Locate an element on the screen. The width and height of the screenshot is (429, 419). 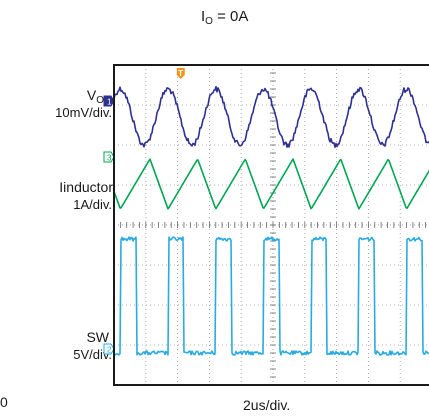
marker-il-shape is located at coordinates (109, 157).